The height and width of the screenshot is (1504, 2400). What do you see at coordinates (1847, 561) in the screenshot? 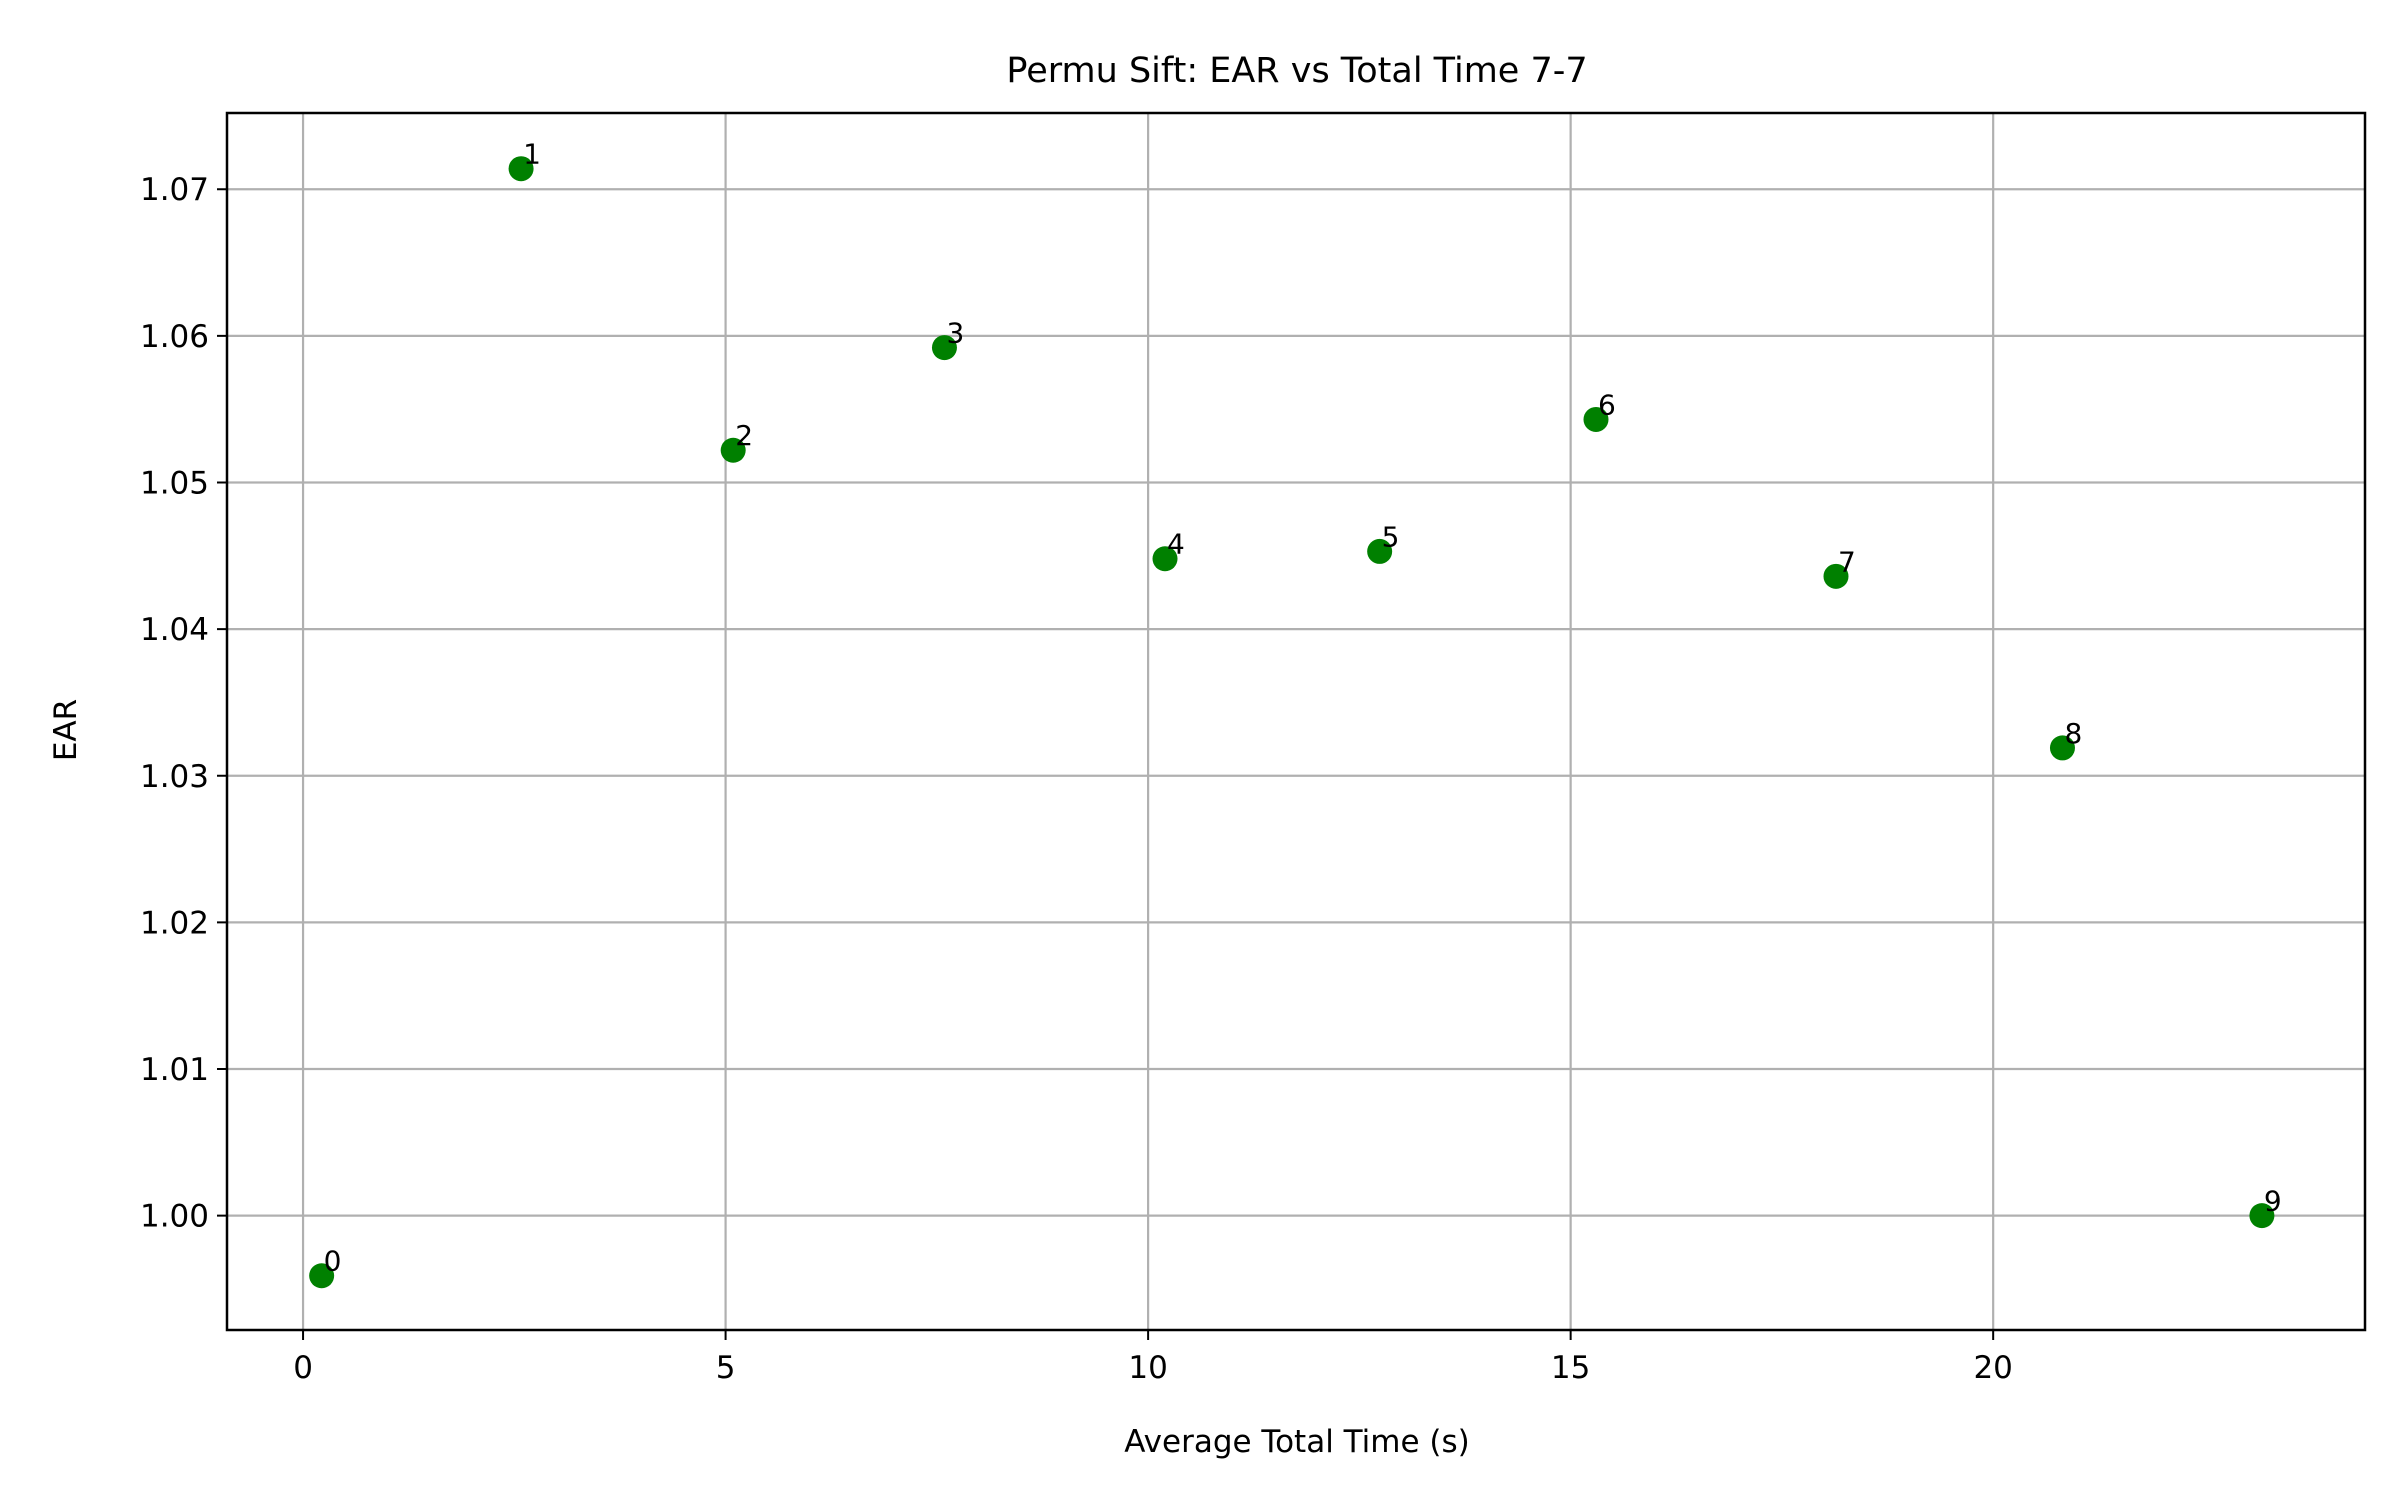
I see `data-point-label: 7` at bounding box center [1847, 561].